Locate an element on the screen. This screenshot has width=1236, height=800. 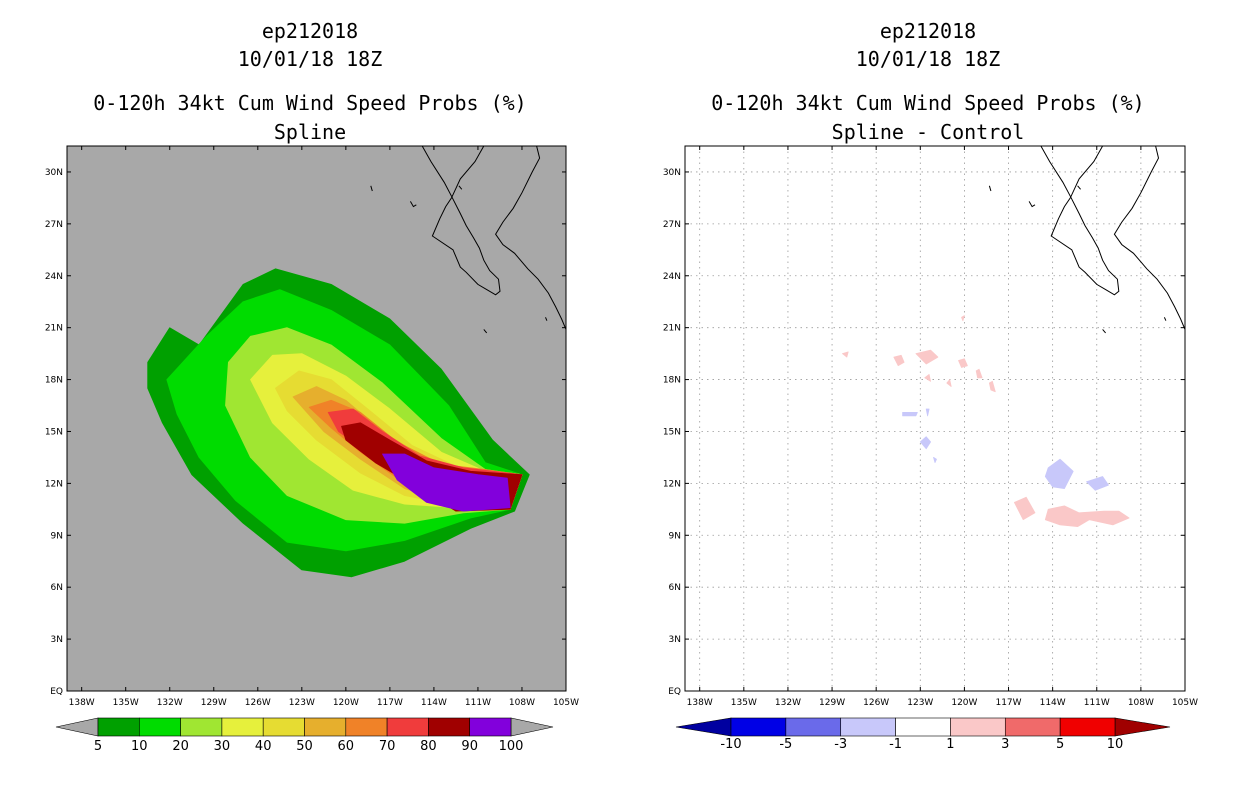
x-tick-label: 108W is located at coordinates (522, 703).